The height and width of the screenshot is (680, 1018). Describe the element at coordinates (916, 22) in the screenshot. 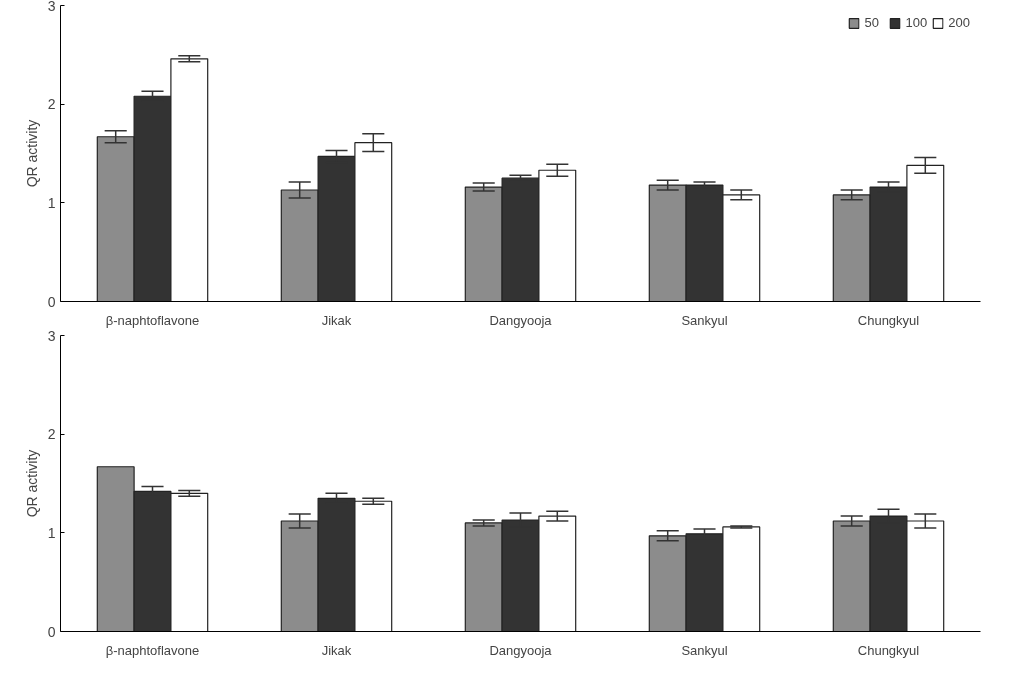

I see `legend-label: 100` at that location.